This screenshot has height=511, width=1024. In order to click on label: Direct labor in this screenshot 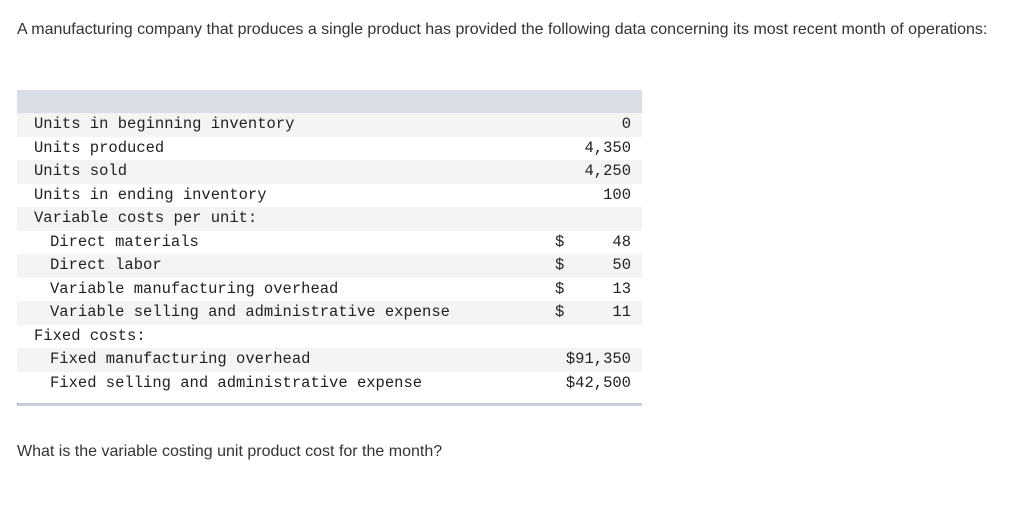, I will do `click(106, 265)`.